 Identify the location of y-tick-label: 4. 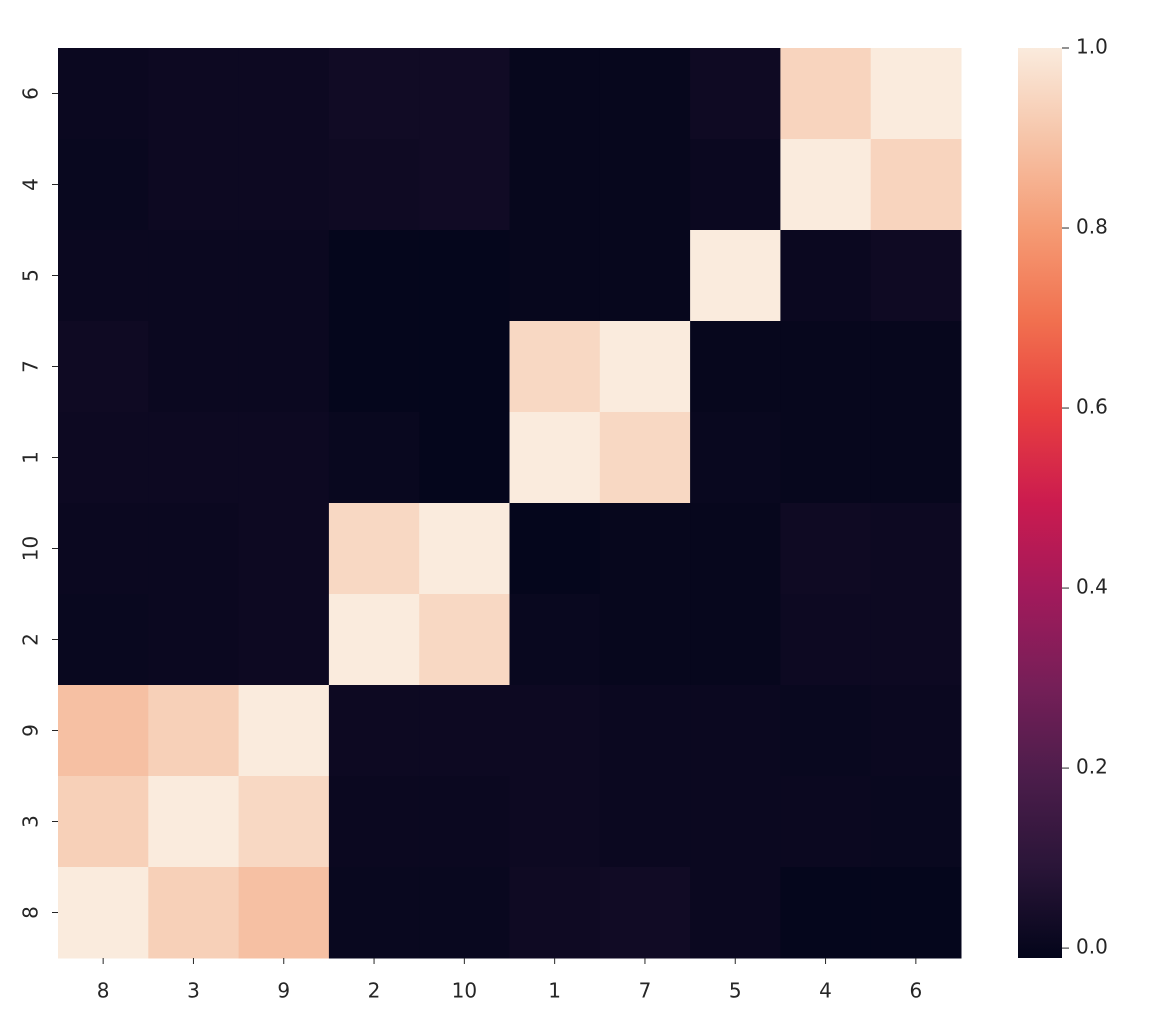
(31, 184).